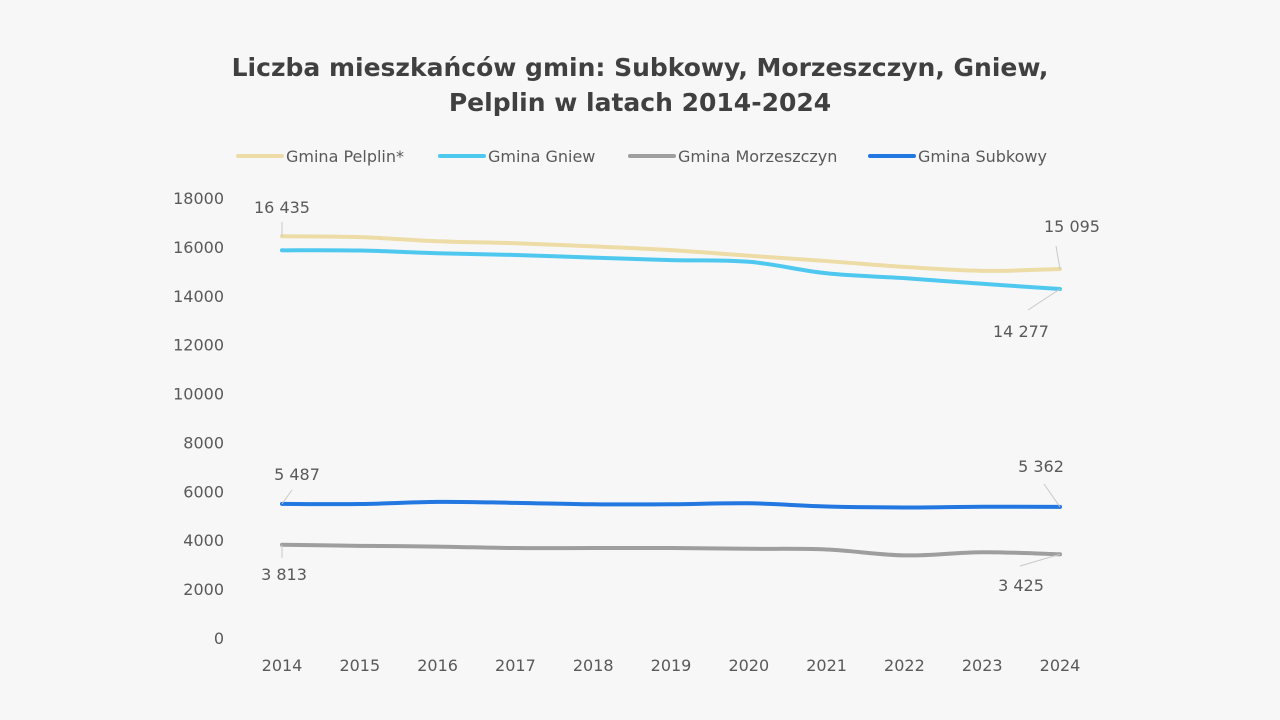  I want to click on y-tick-label: 16000, so click(198, 247).